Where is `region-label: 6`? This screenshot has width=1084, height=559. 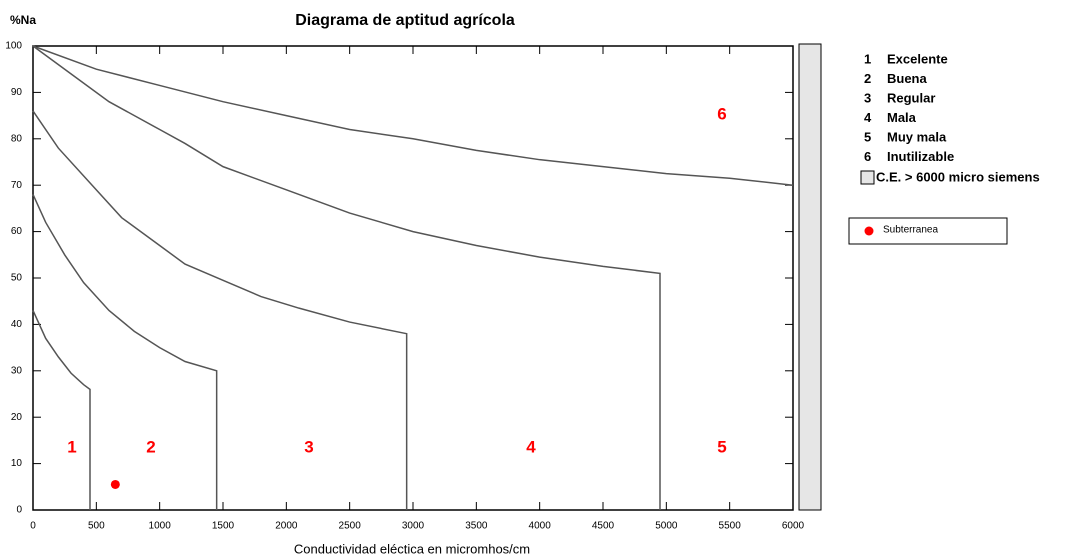
region-label: 6 is located at coordinates (721, 113).